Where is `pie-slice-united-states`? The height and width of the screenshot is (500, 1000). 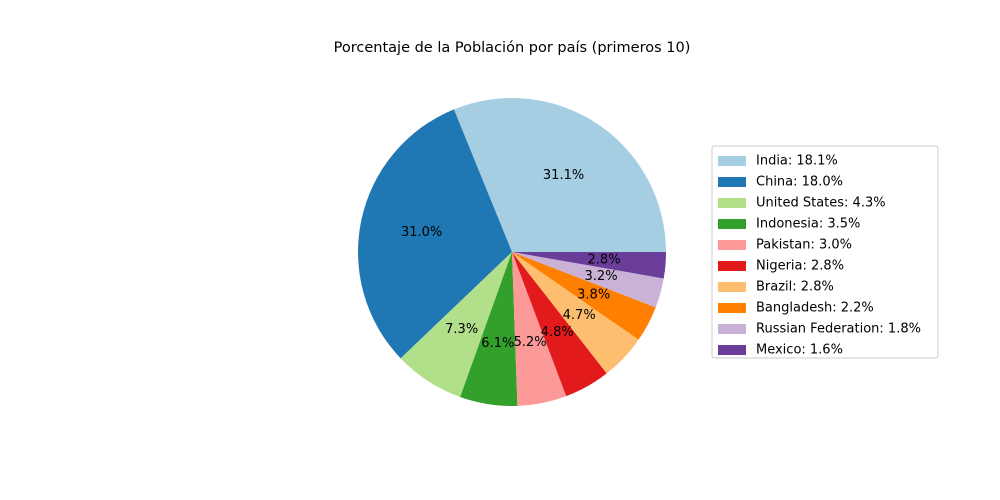
pie-slice-united-states is located at coordinates (456, 325).